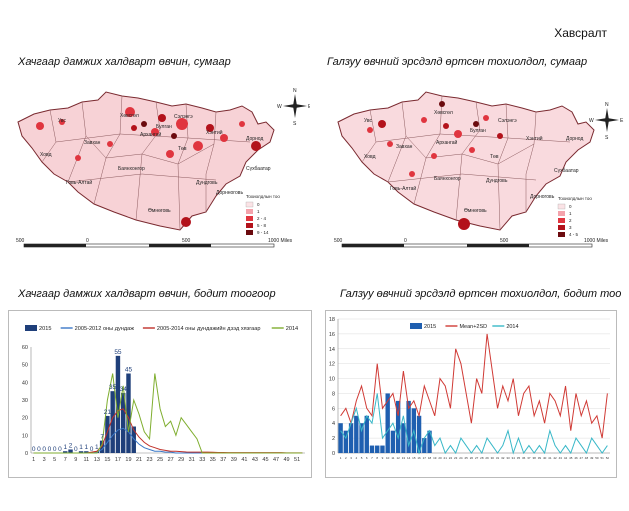 This screenshot has width=629, height=511. Describe the element at coordinates (26, 454) in the screenshot. I see `y-tick-label: 0` at that location.